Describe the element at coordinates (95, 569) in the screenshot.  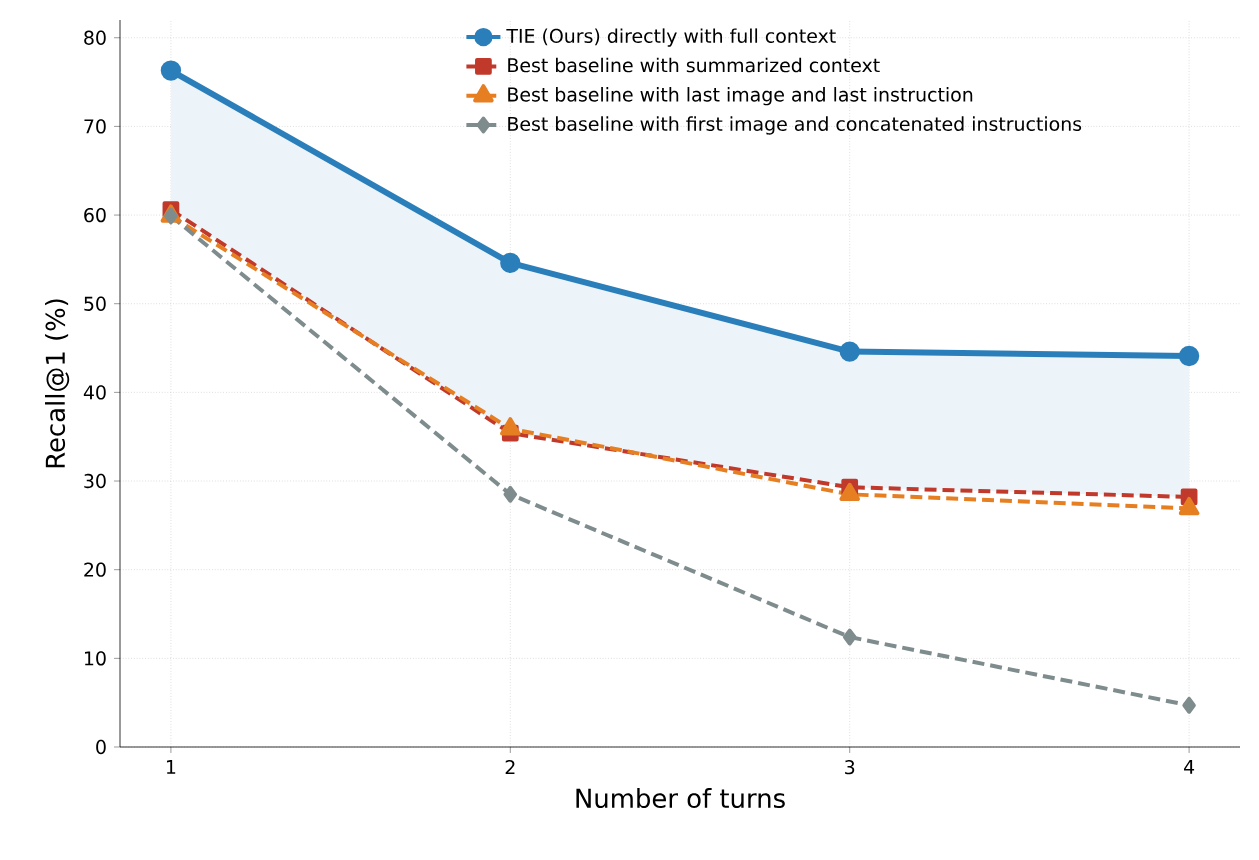
I see `y-tick-label: 20` at that location.